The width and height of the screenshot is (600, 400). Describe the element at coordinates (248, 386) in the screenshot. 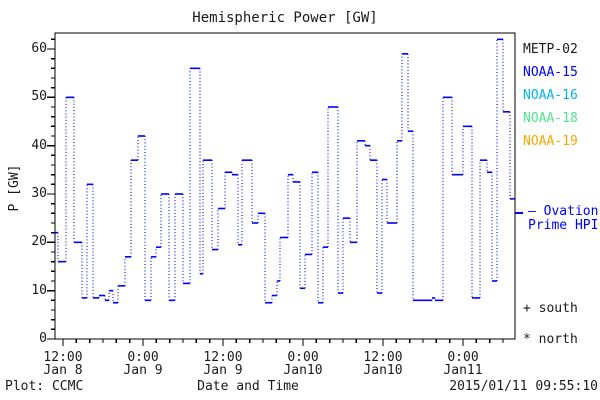

I see `x-axis-label: Date and Time` at that location.